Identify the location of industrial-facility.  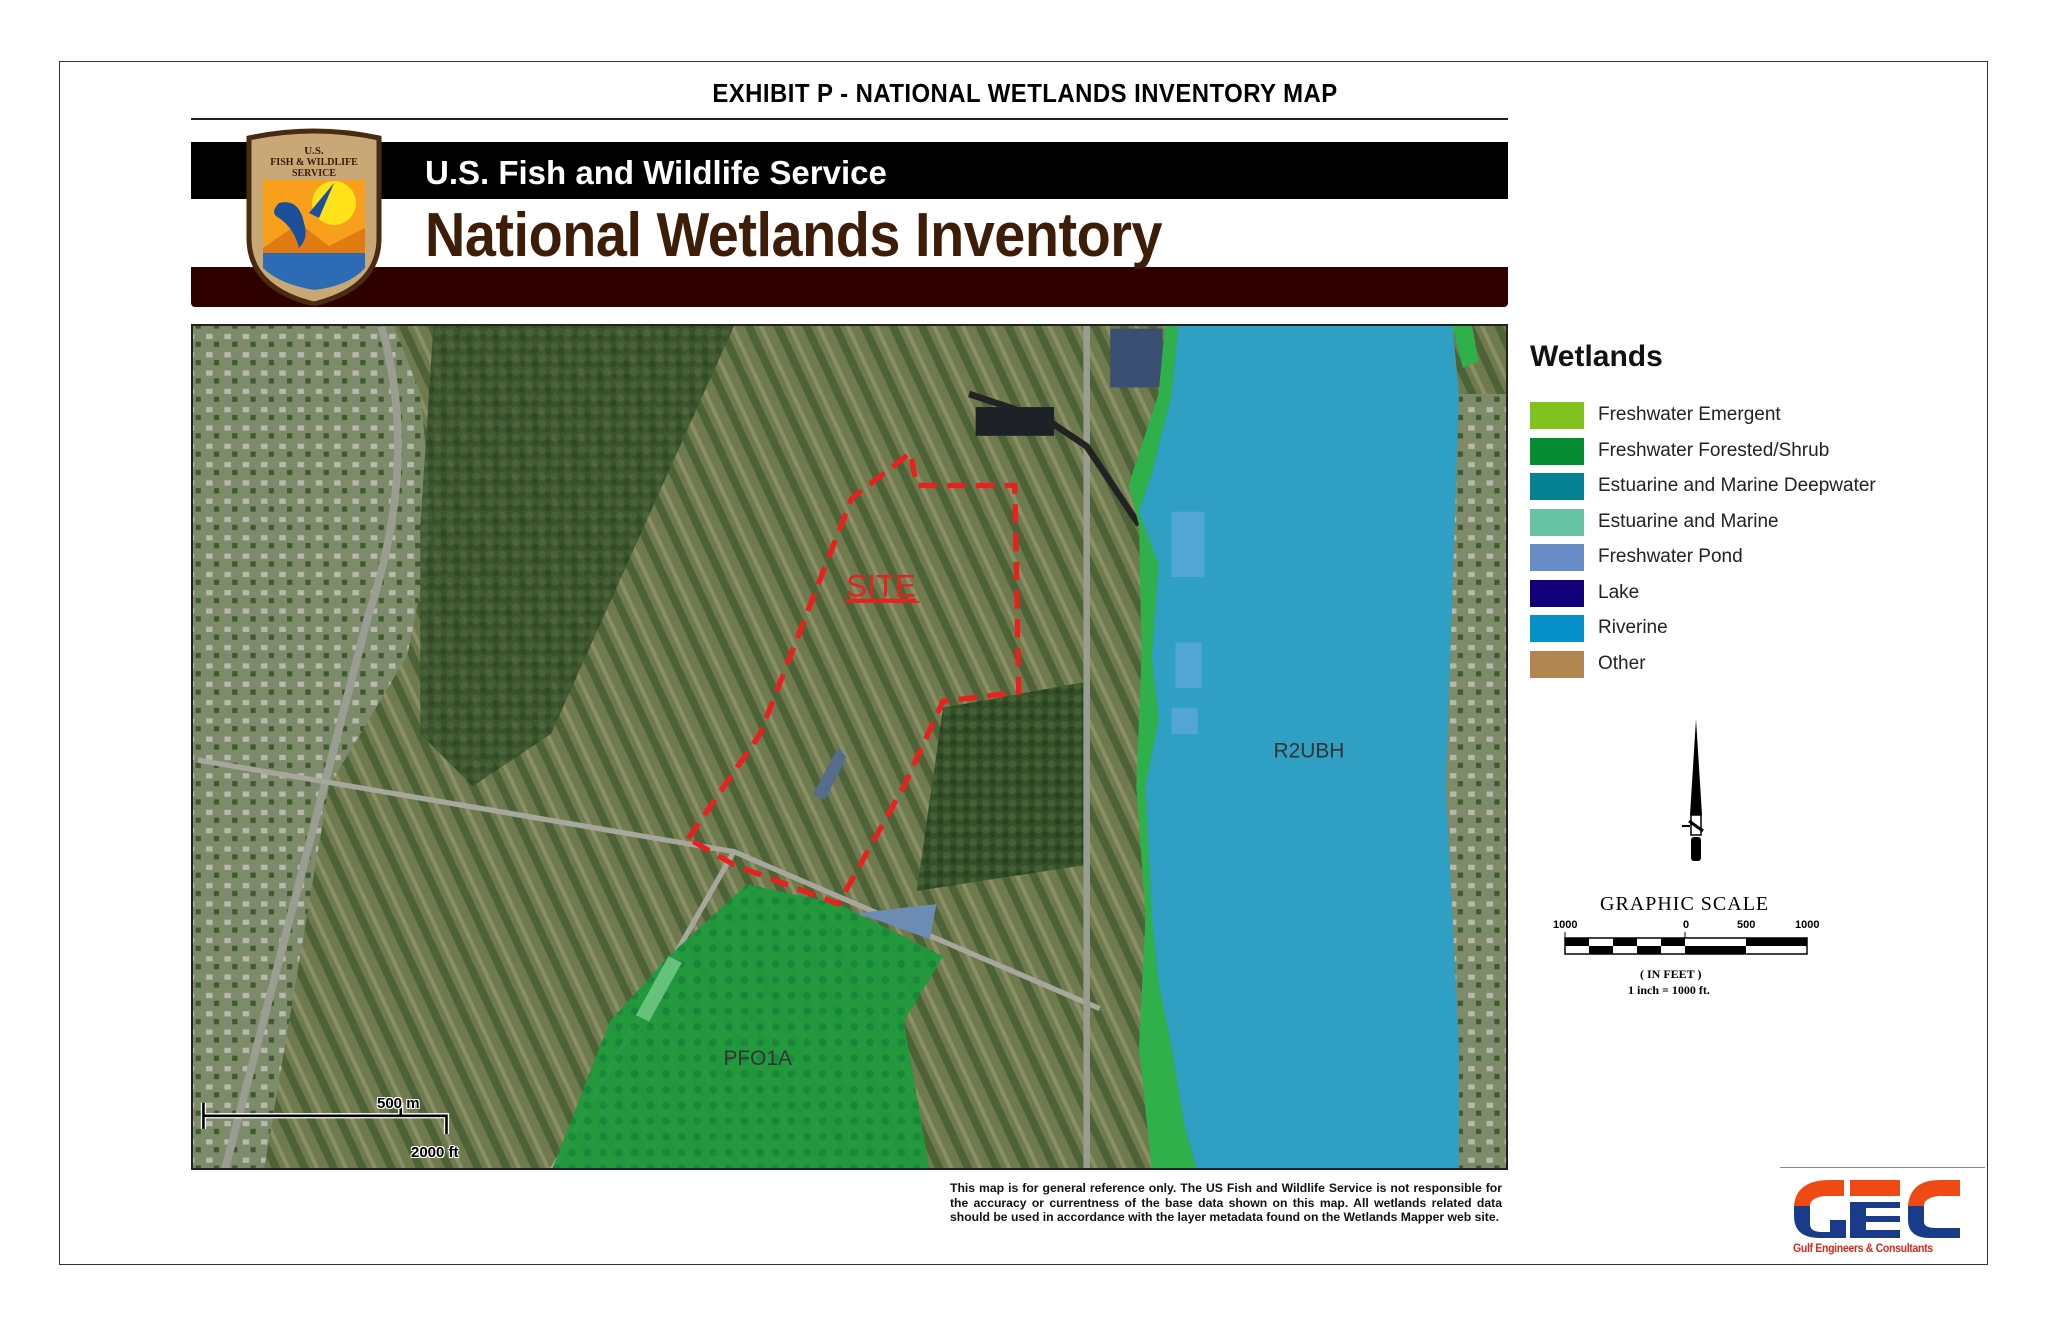
(1015, 421).